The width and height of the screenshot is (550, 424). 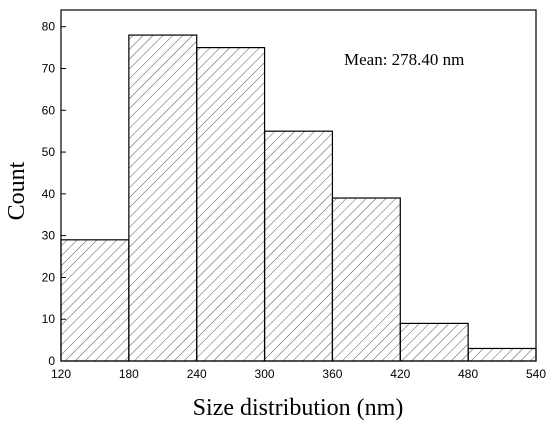 I want to click on y-tick-label-30: 30, so click(x=49, y=236).